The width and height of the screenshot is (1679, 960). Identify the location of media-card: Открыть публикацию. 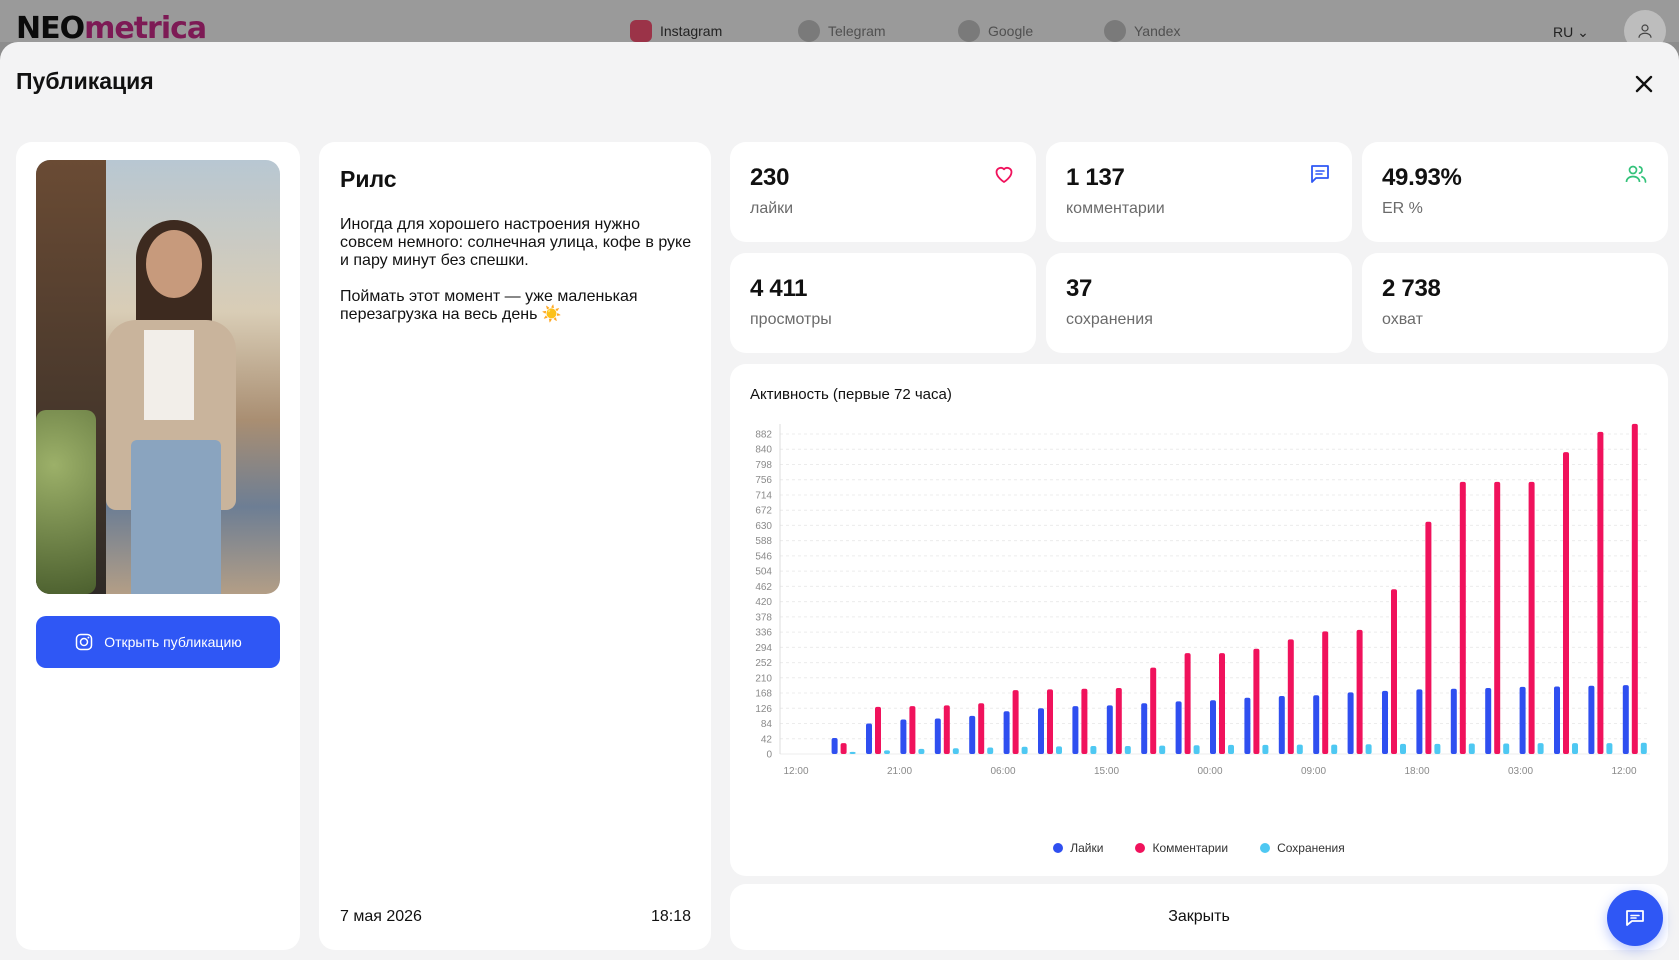
(158, 546).